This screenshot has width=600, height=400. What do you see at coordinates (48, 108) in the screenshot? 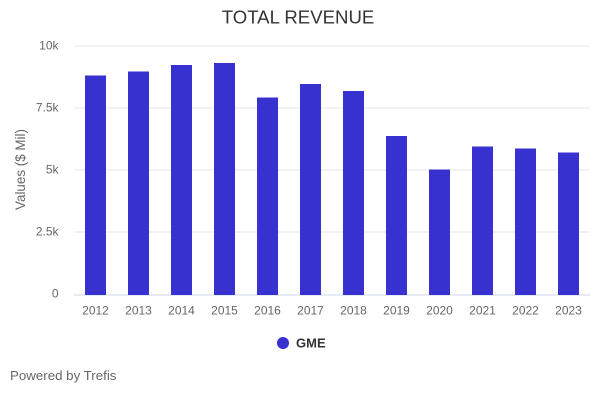
I see `svg-text: 7.5k` at bounding box center [48, 108].